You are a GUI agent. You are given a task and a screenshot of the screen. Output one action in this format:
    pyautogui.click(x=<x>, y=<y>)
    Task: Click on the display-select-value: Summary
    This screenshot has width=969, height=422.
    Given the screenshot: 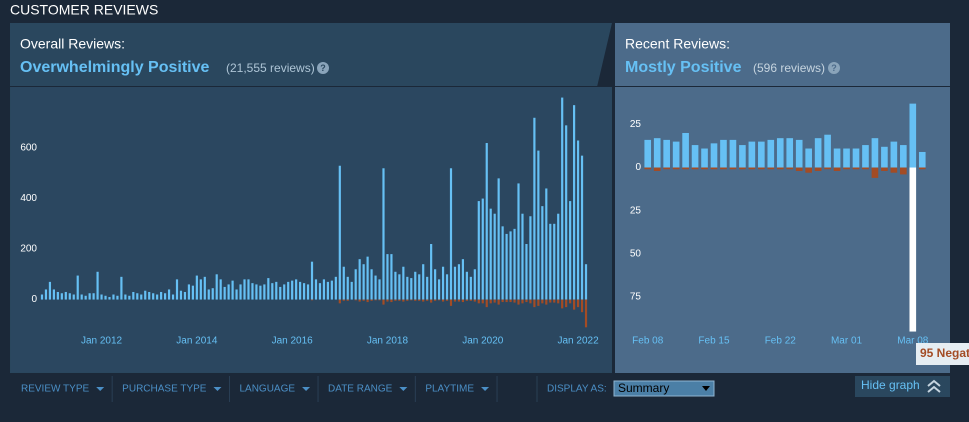 What is the action you would take?
    pyautogui.click(x=643, y=388)
    